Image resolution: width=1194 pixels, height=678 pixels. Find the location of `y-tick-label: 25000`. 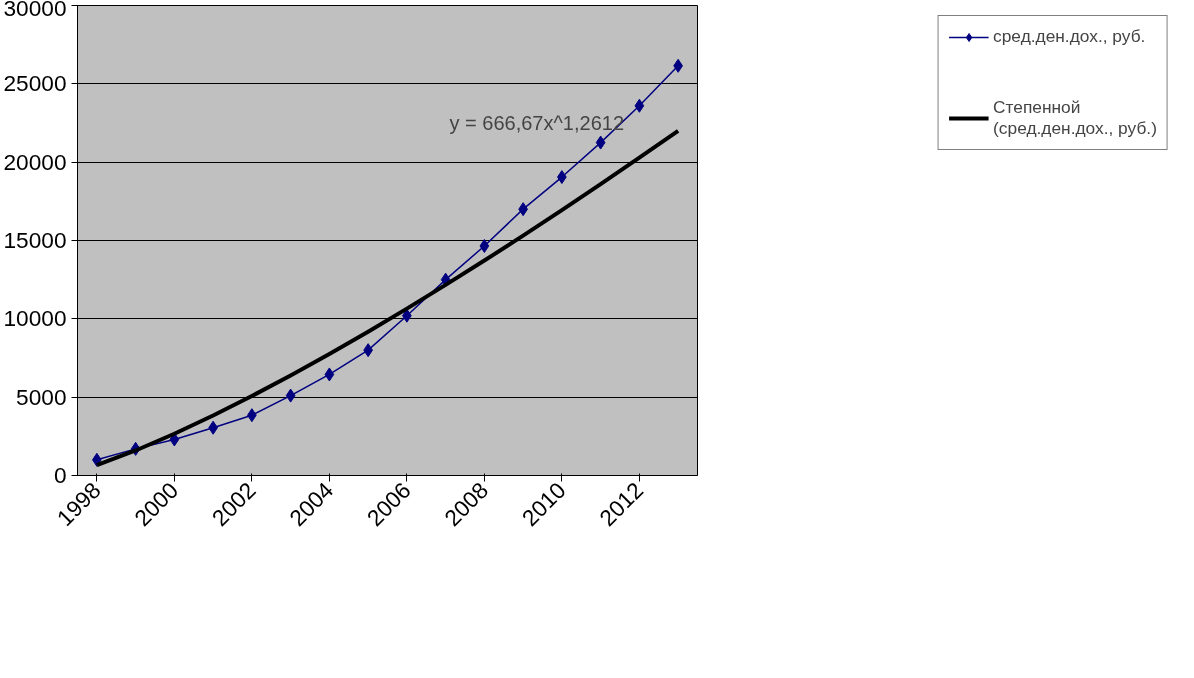

y-tick-label: 25000 is located at coordinates (35, 83).